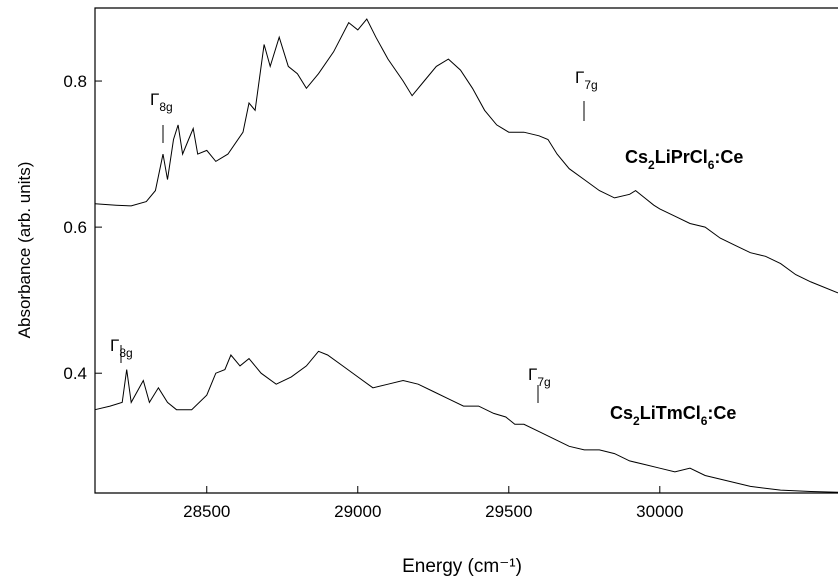  I want to click on y-tick-label: 0.6, so click(75, 227).